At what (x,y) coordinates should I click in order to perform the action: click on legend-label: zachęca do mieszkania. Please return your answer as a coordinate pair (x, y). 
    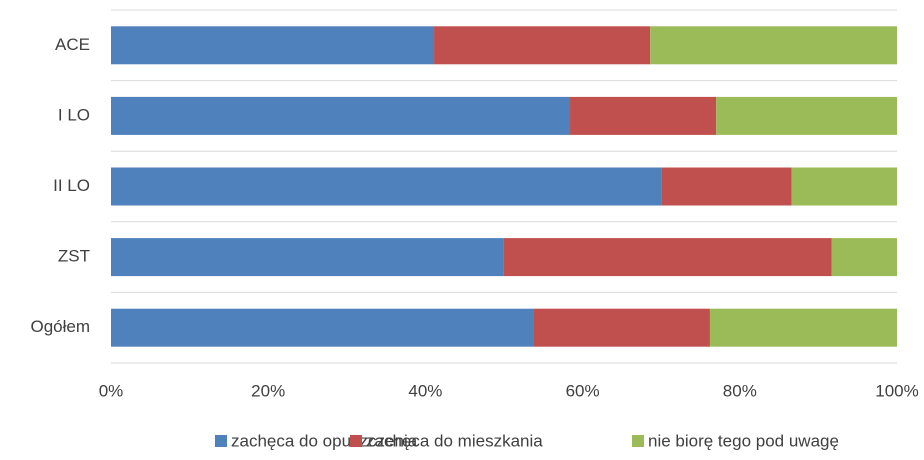
    Looking at the image, I should click on (454, 440).